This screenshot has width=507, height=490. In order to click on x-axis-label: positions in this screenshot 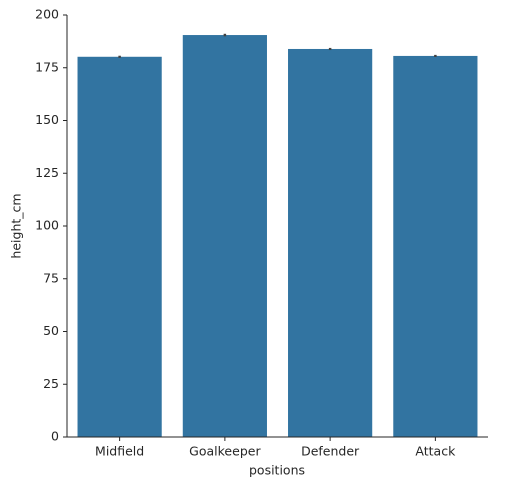, I will do `click(277, 470)`.